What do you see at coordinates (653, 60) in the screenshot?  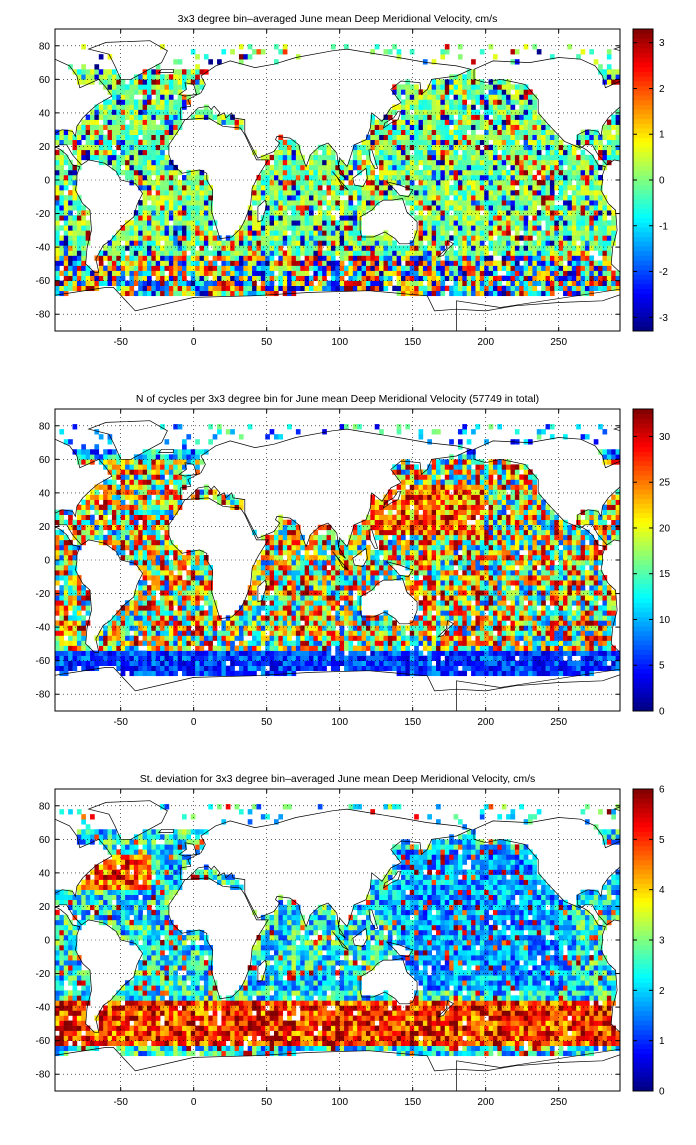 I see `coastline` at bounding box center [653, 60].